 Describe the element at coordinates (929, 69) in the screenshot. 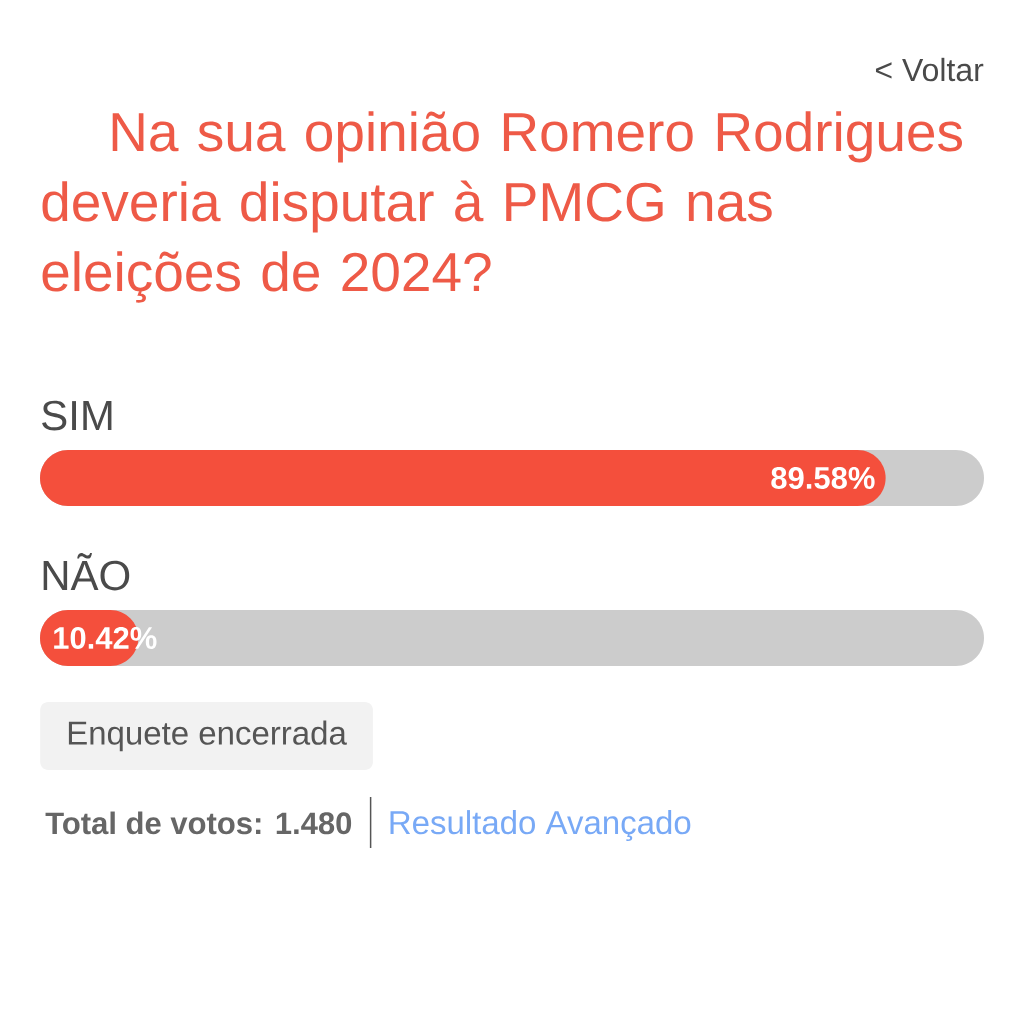

I see `text: < Voltar` at that location.